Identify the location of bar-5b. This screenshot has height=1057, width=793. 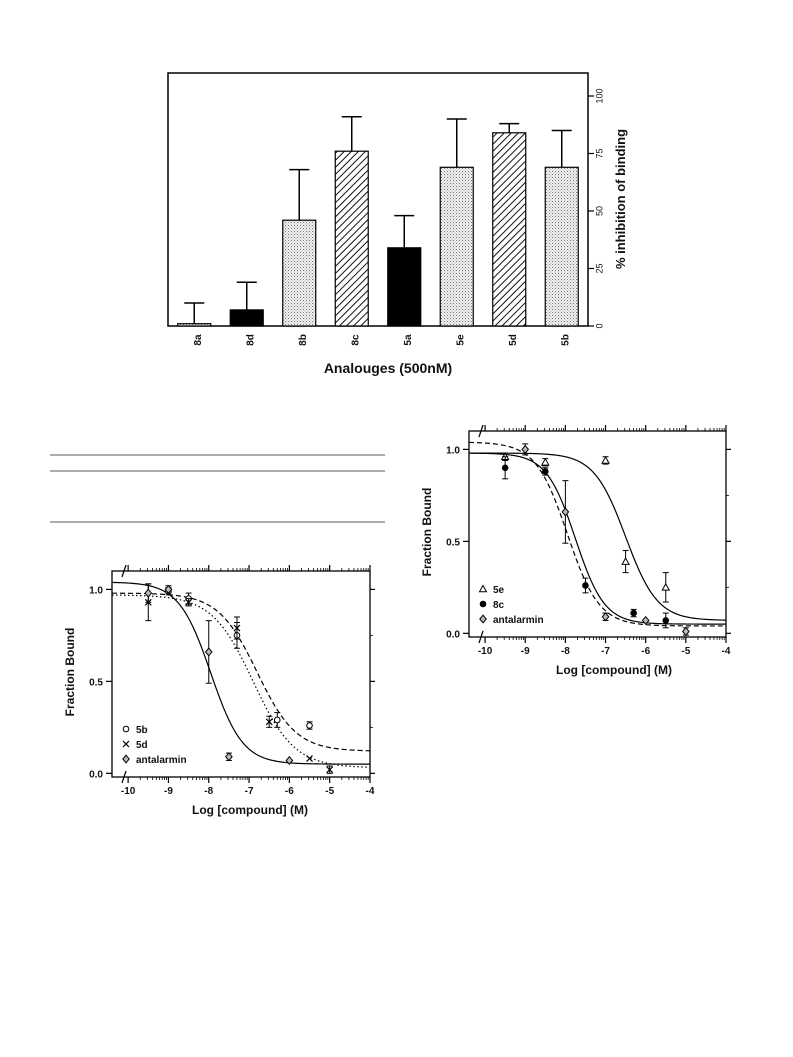
(561, 246).